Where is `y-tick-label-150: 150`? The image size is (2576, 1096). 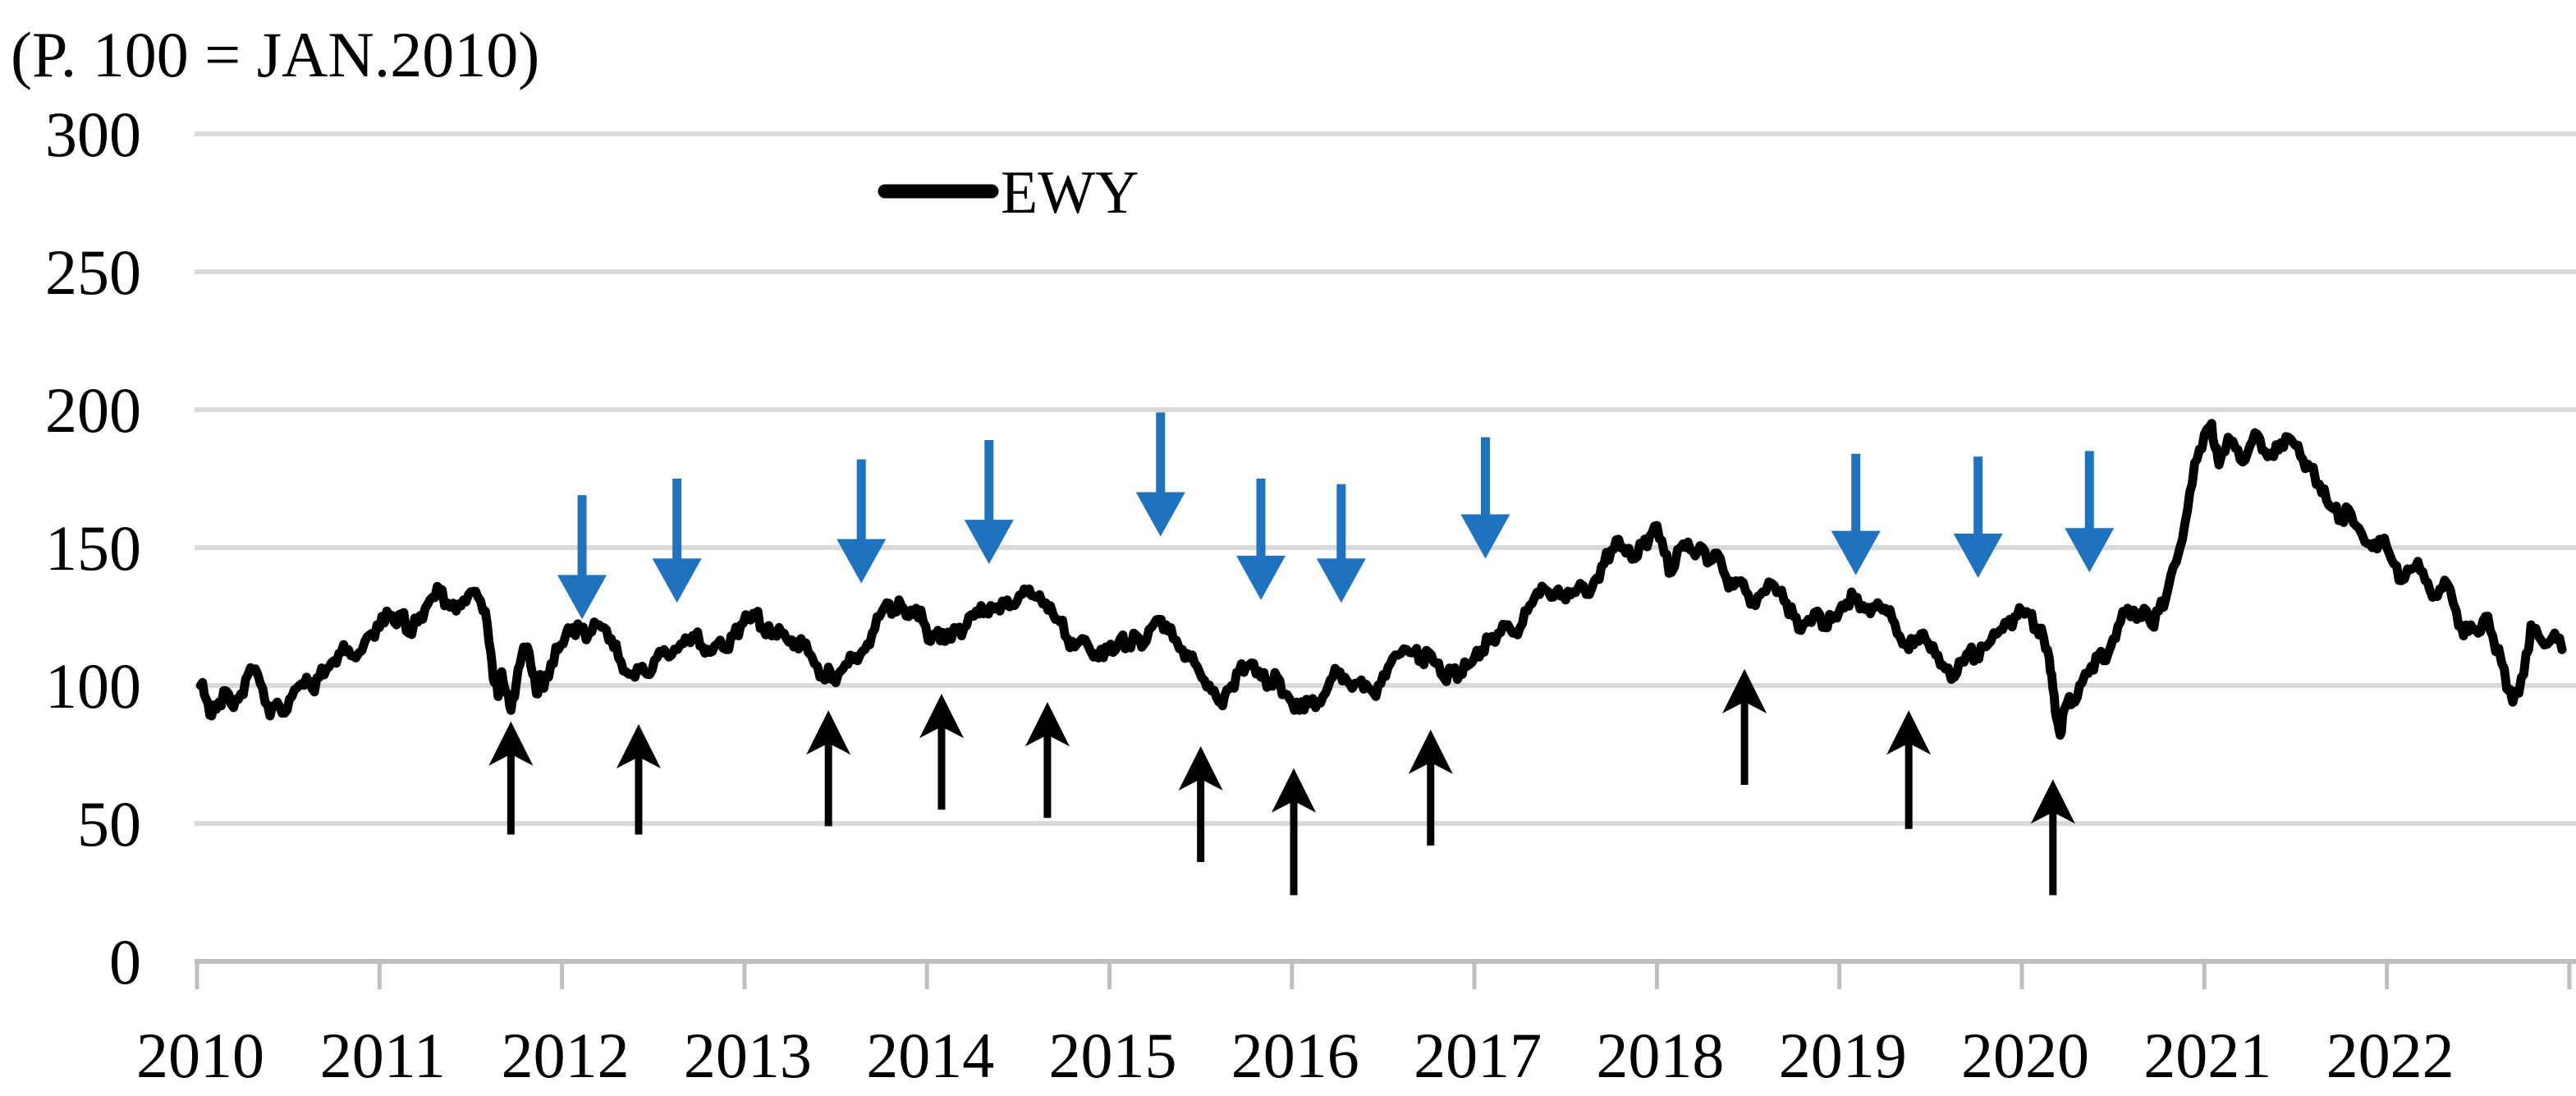
y-tick-label-150: 150 is located at coordinates (93, 548).